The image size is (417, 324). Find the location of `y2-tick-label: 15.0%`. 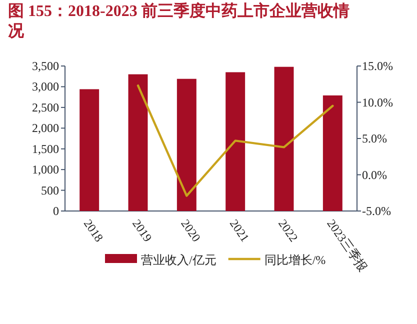

y2-tick-label: 15.0% is located at coordinates (377, 66).